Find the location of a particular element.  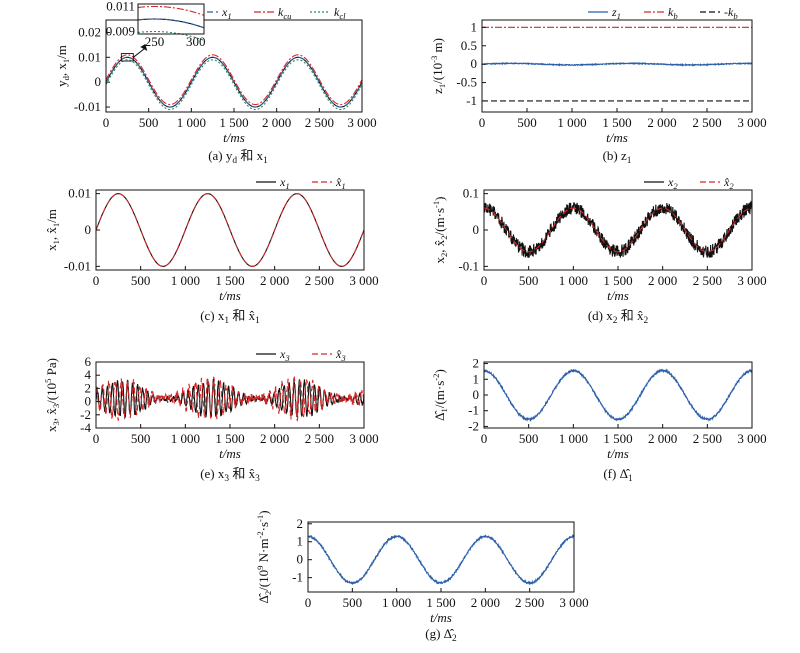

zoom-arrow is located at coordinates (139, 52).